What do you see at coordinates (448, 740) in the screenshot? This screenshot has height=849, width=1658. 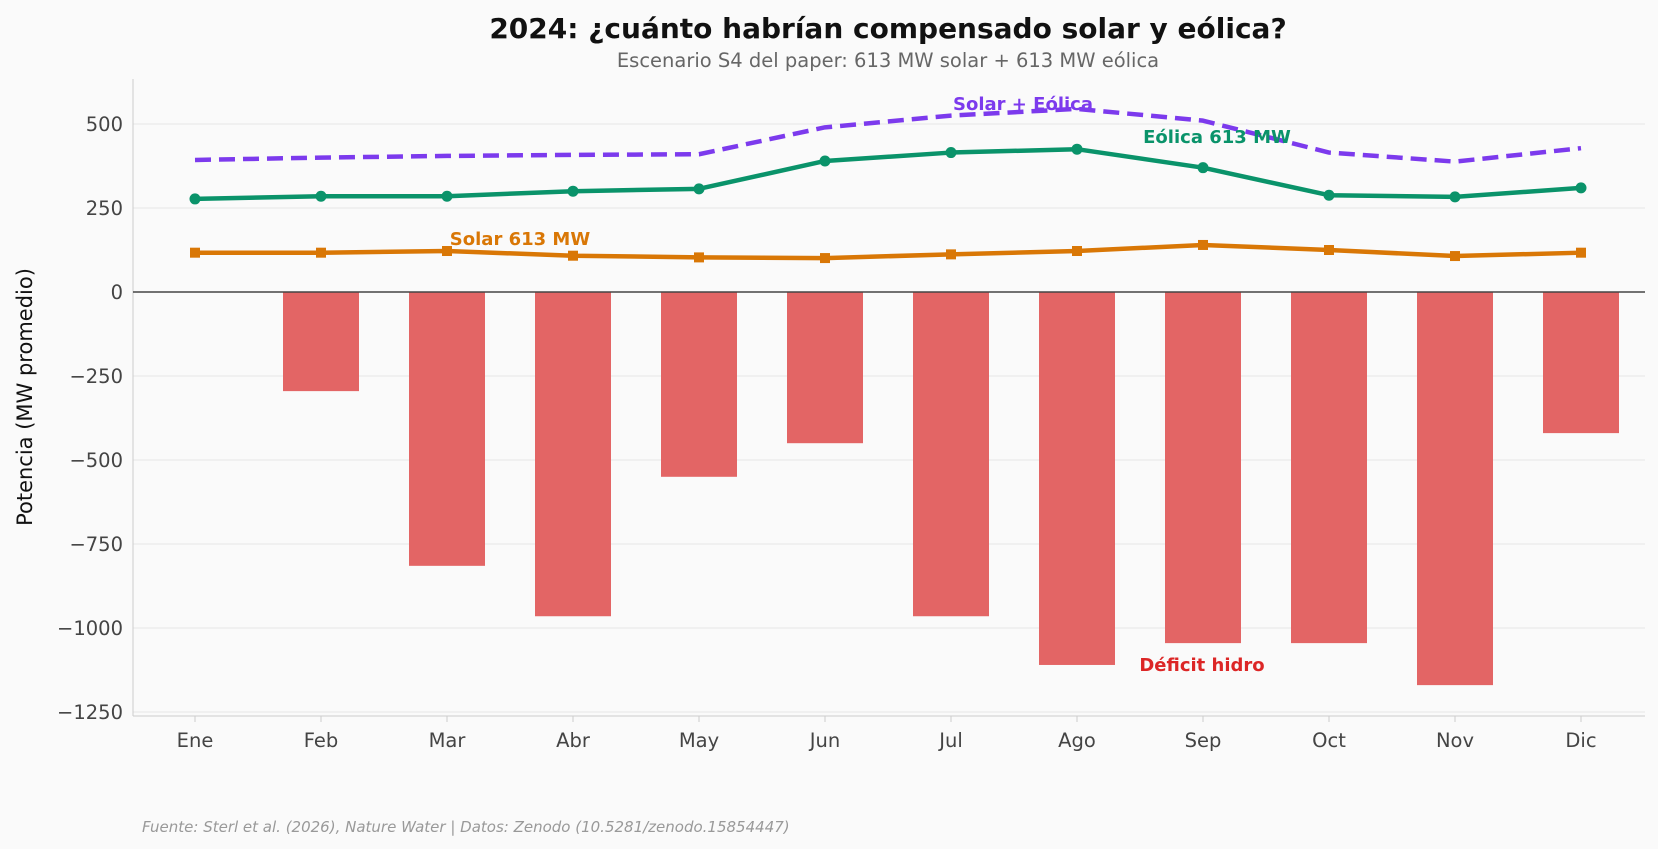 I see `x-tick-label: Mar` at bounding box center [448, 740].